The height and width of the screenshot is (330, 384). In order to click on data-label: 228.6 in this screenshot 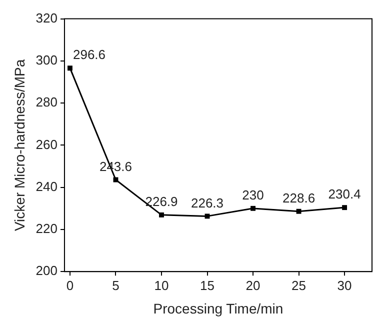, I will do `click(299, 198)`.